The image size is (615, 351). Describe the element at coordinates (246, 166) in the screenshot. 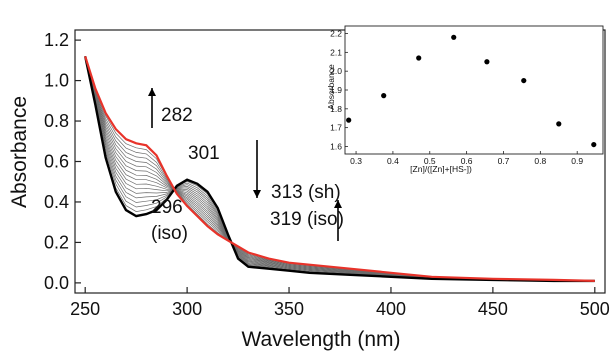

I see `main-plot-annotations: 282 301 313 (sh) 296 (iso) 319 (iso)` at that location.